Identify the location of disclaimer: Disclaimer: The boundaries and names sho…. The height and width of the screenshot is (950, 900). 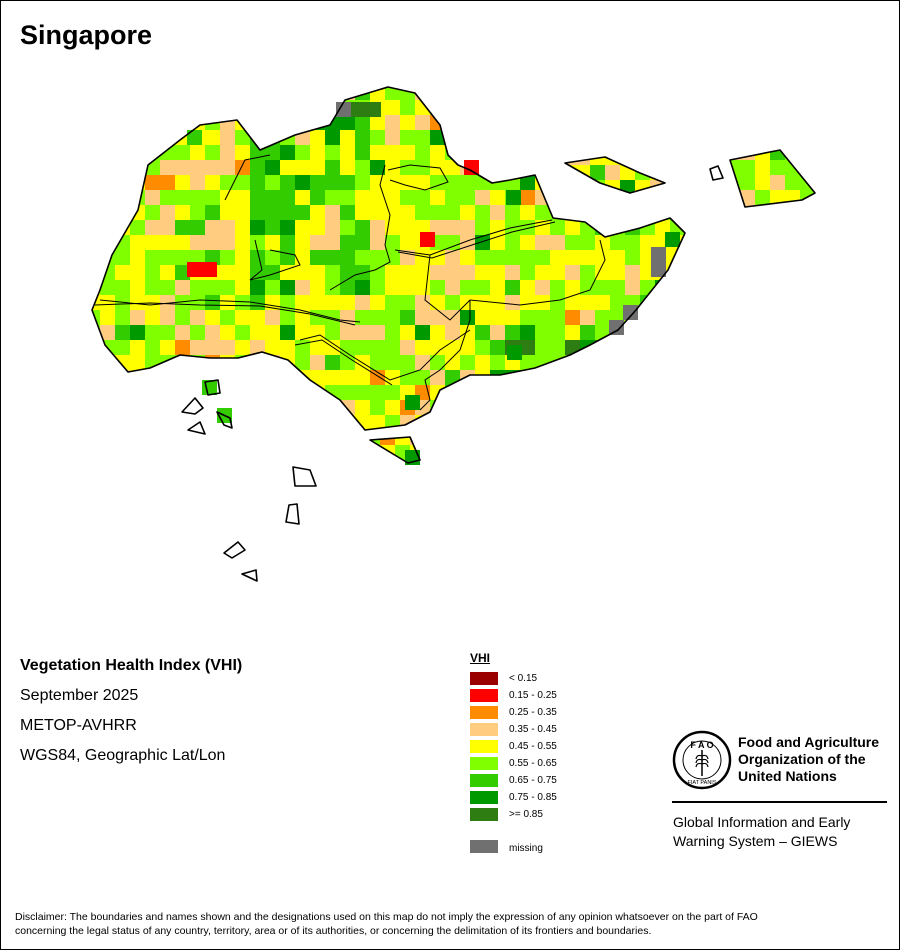
(450, 924).